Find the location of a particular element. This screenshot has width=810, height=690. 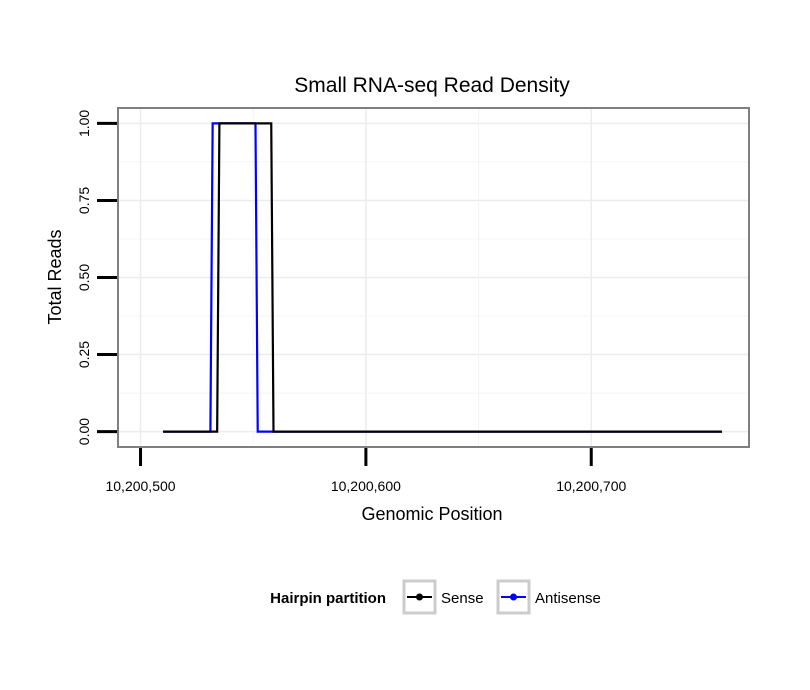

x-tick-label: 10,200,700 is located at coordinates (591, 486).